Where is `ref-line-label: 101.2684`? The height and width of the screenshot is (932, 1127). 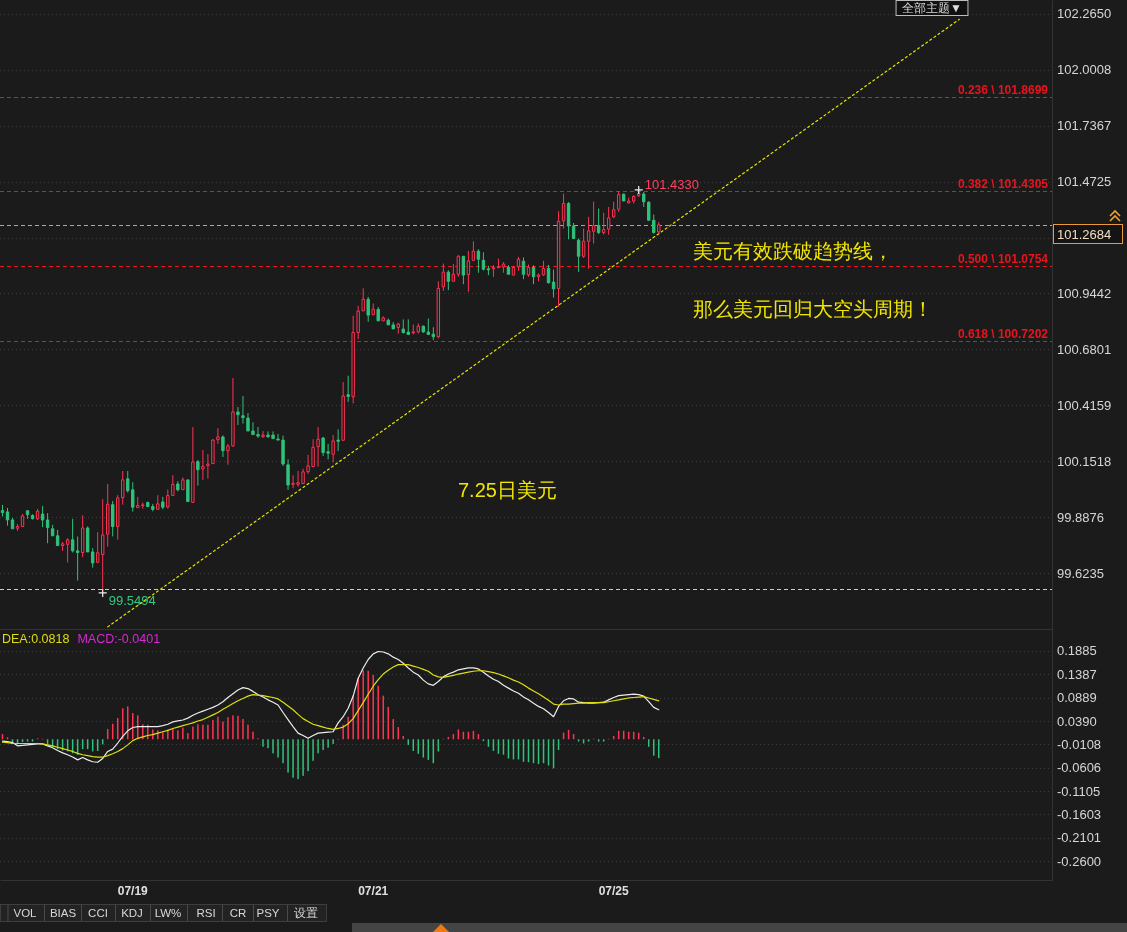
ref-line-label: 101.2684 is located at coordinates (1084, 234).